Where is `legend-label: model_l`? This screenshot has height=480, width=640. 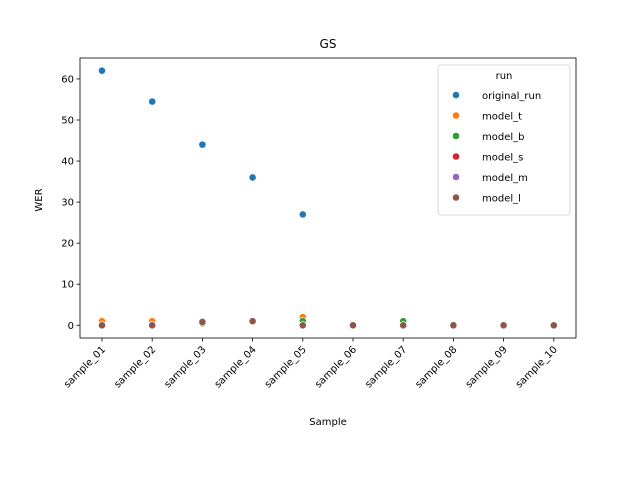 legend-label: model_l is located at coordinates (501, 199).